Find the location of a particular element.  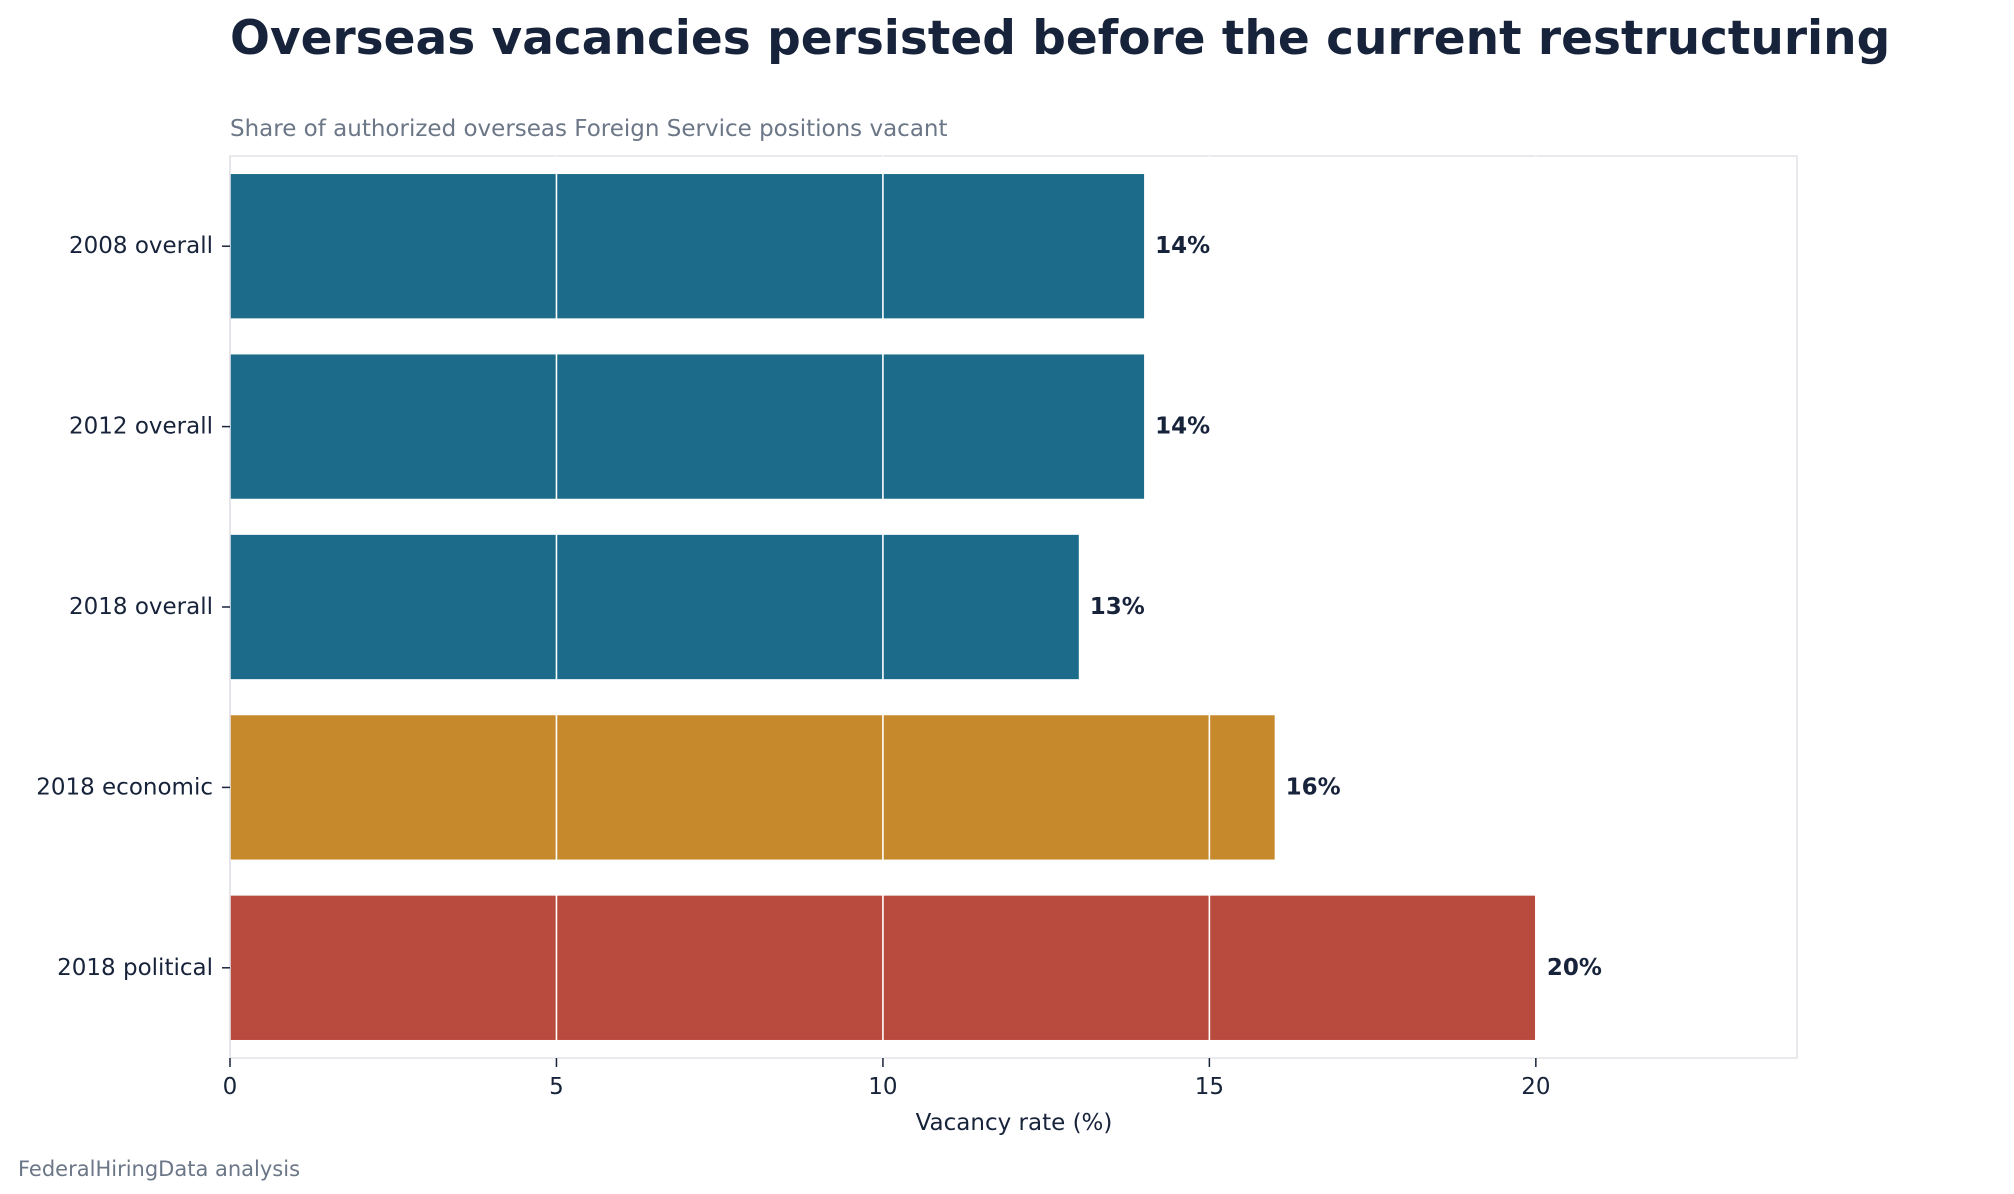

source-note: FederalHiringData analysis is located at coordinates (159, 1169).